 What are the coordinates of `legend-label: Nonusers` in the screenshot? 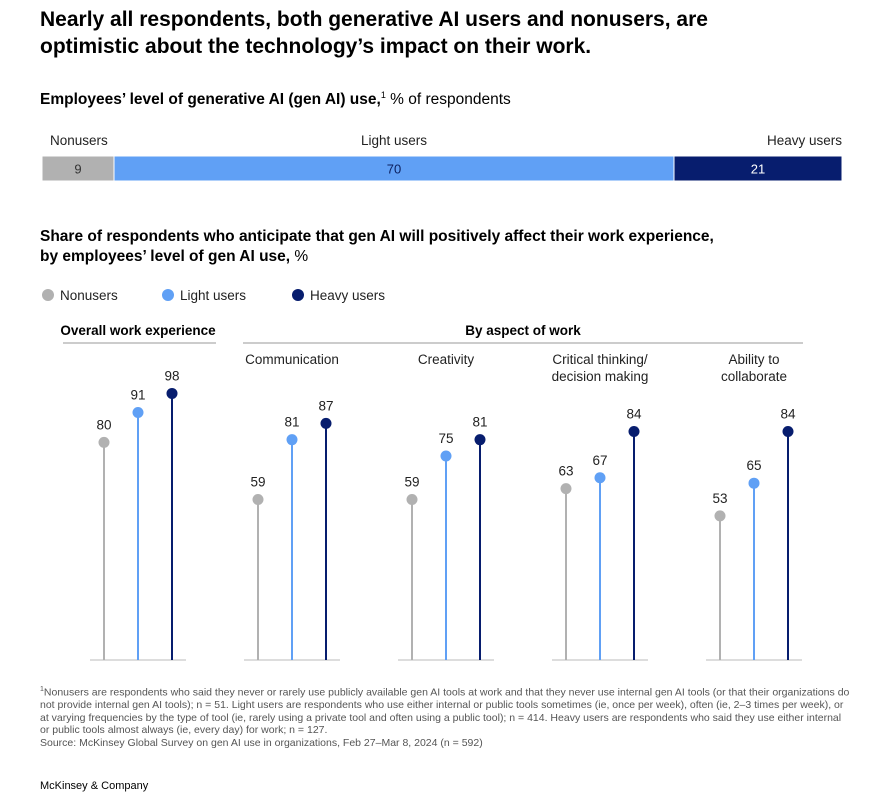 It's located at (89, 295).